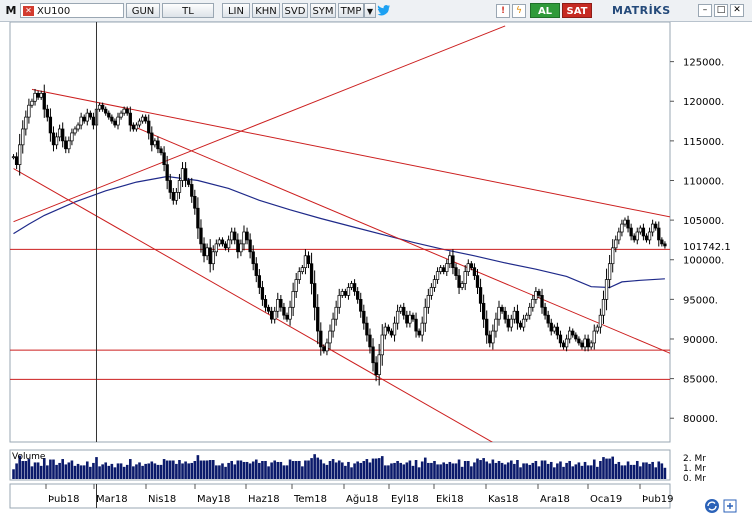  I want to click on close-icon: ✕, so click(737, 10).